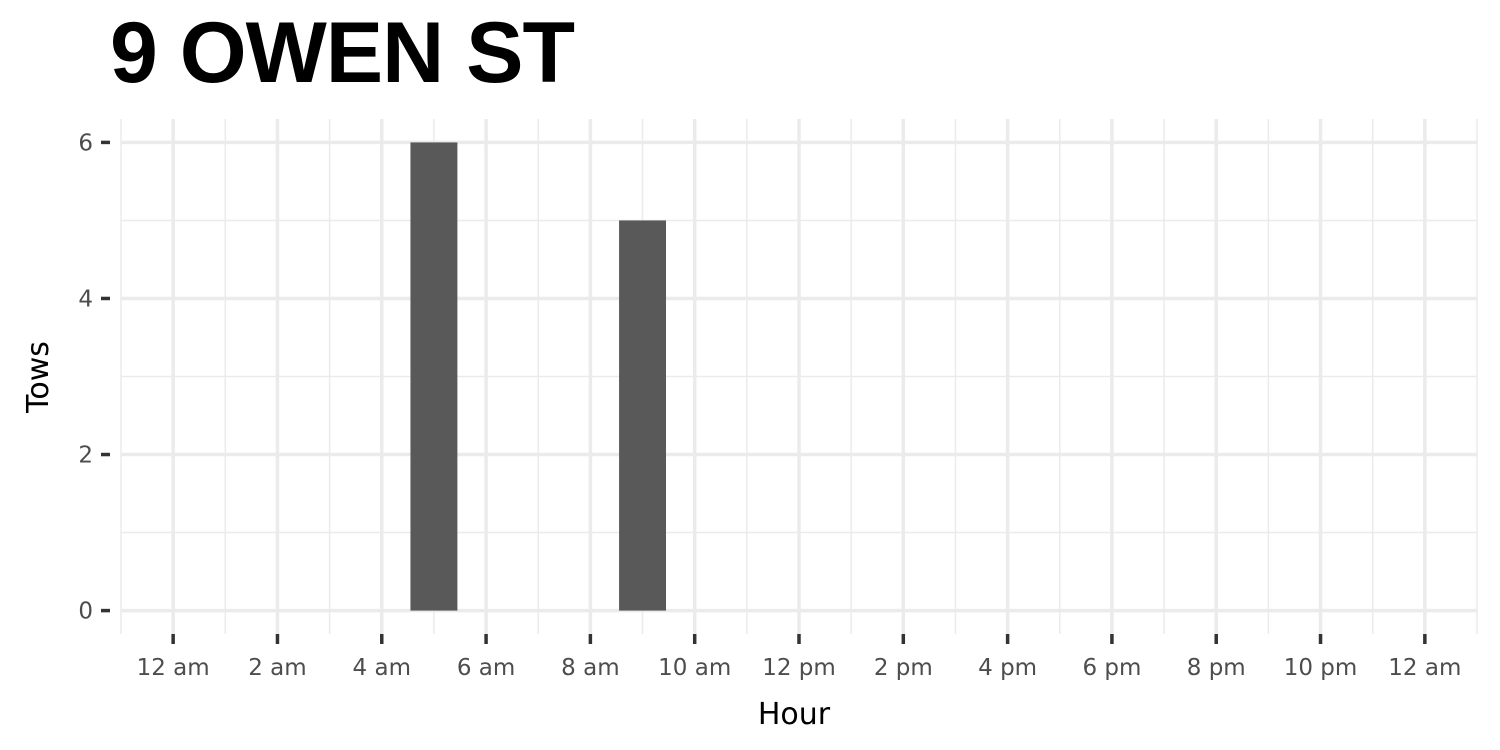 Image resolution: width=1500 pixels, height=750 pixels. I want to click on x-tick-label: 2 am, so click(277, 668).